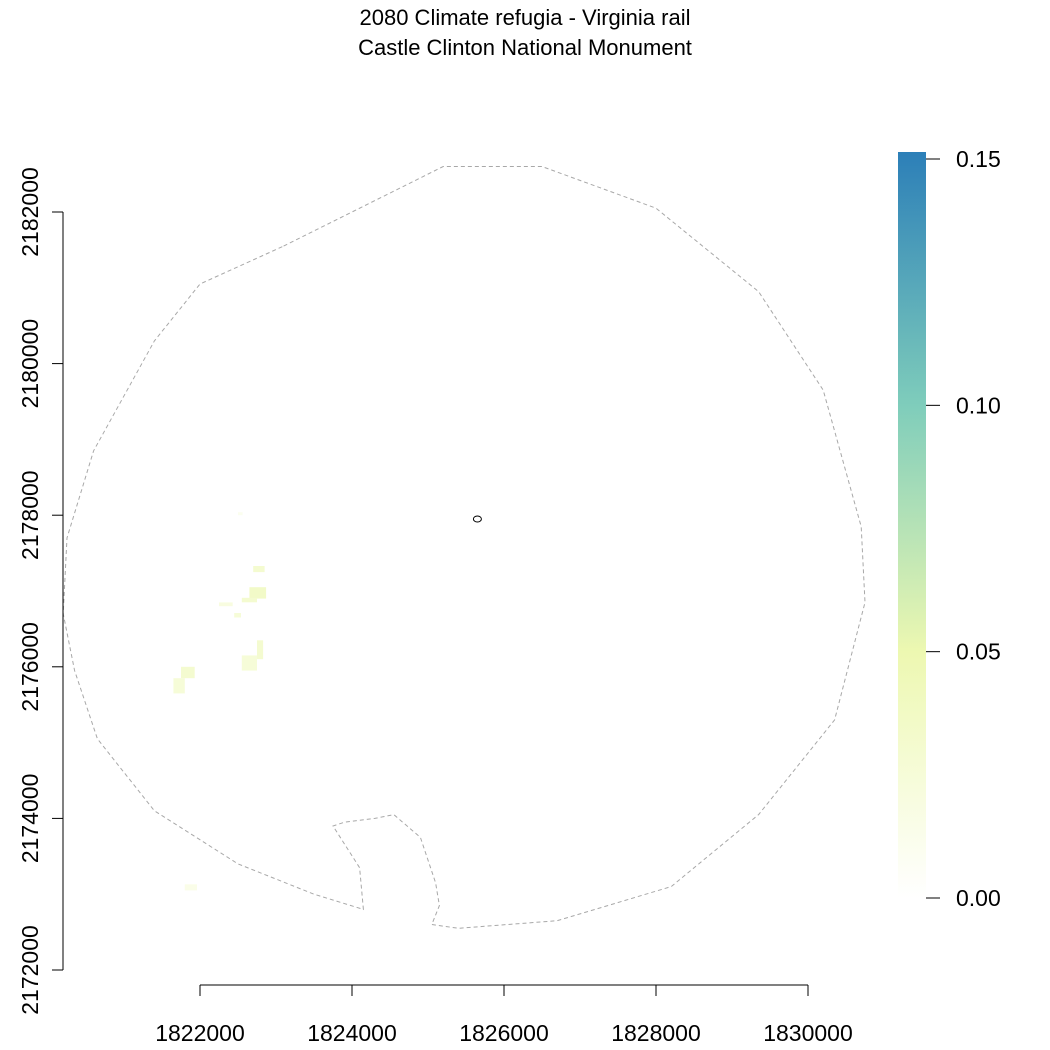 Image resolution: width=1050 pixels, height=1050 pixels. I want to click on x-tick-label: 1824000, so click(352, 1033).